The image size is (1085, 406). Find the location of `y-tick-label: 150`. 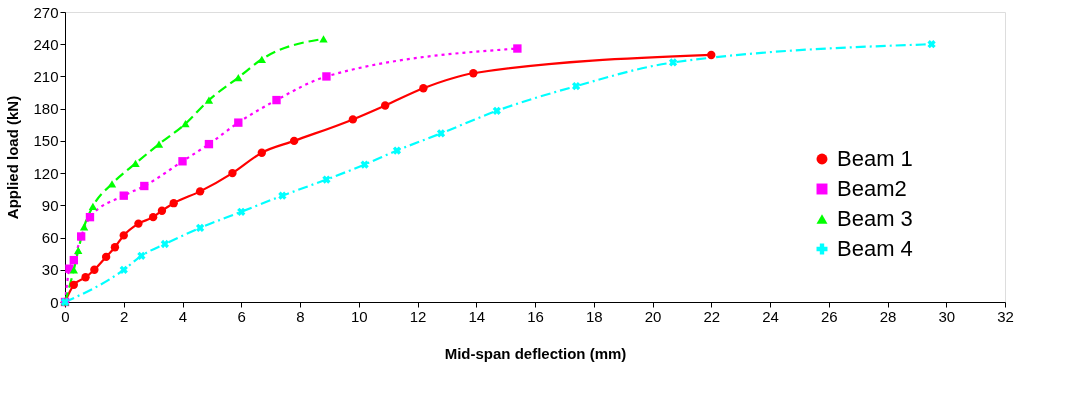

y-tick-label: 150 is located at coordinates (46, 141).